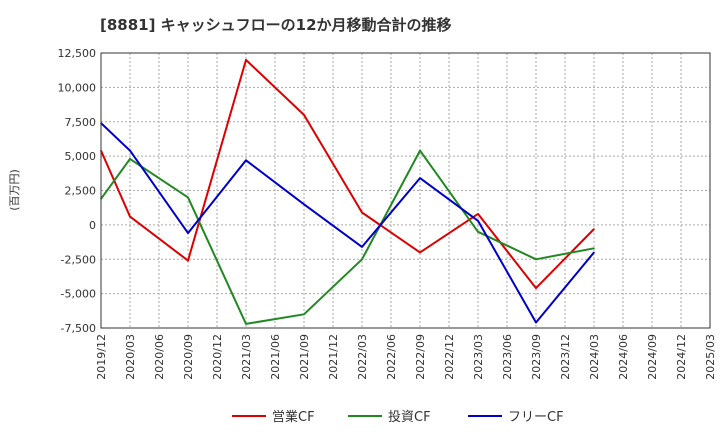  What do you see at coordinates (78, 294) in the screenshot?
I see `y-tick-label: -5,000` at bounding box center [78, 294].